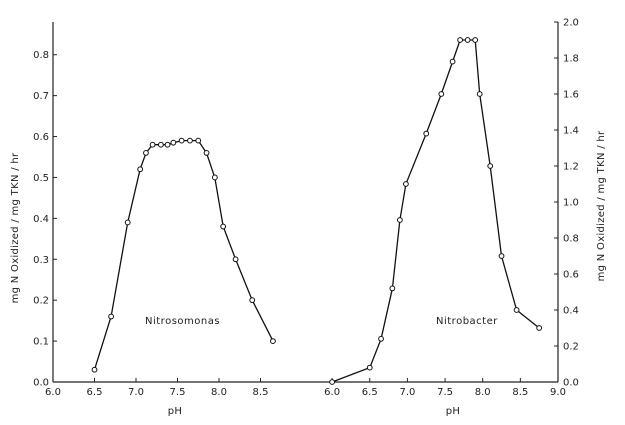 The height and width of the screenshot is (425, 625). I want to click on nitrosomonas-x-tick-label: 6.0, so click(53, 392).